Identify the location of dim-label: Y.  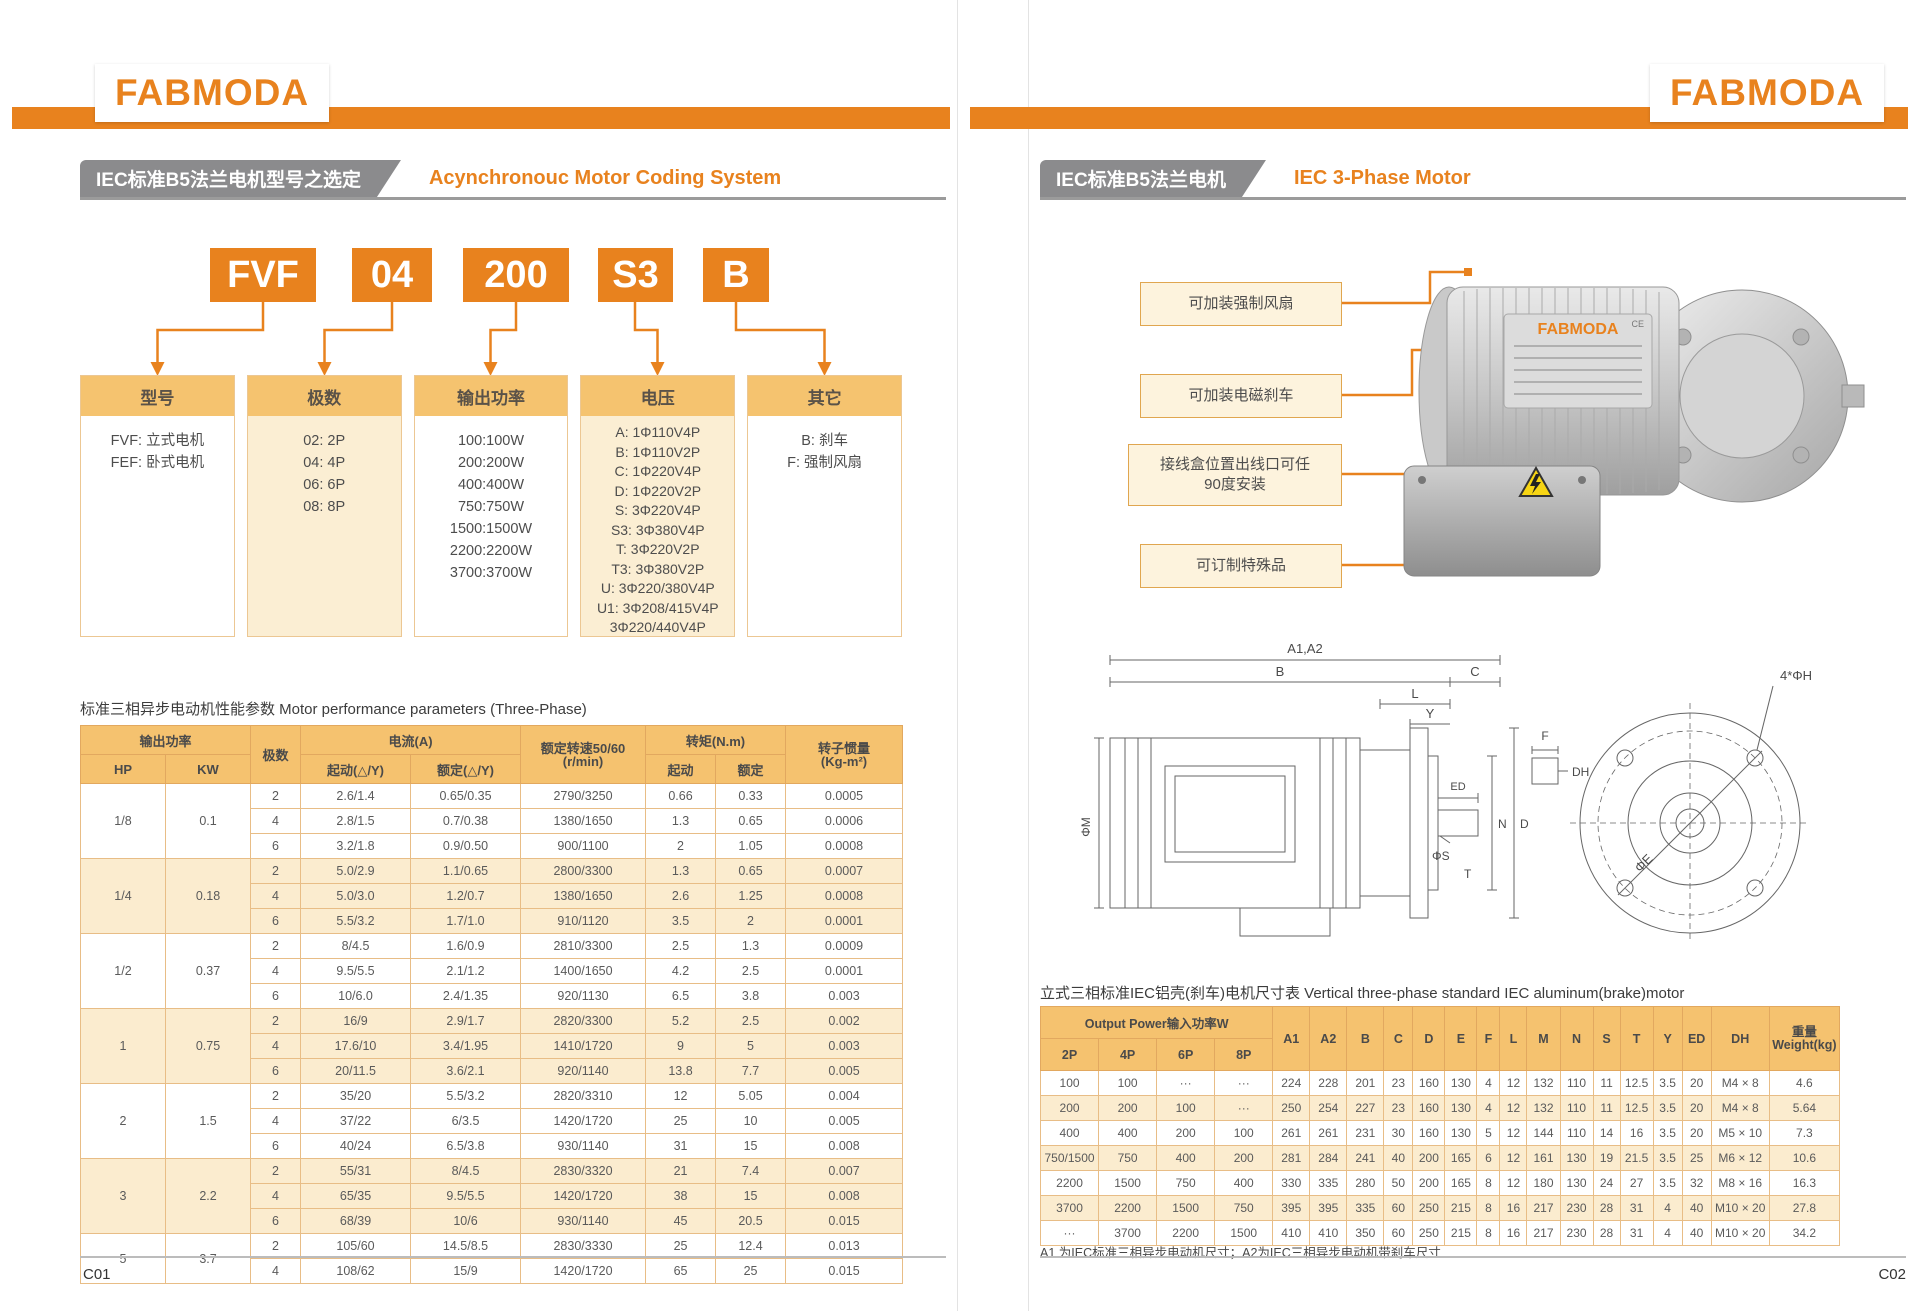
(1430, 713).